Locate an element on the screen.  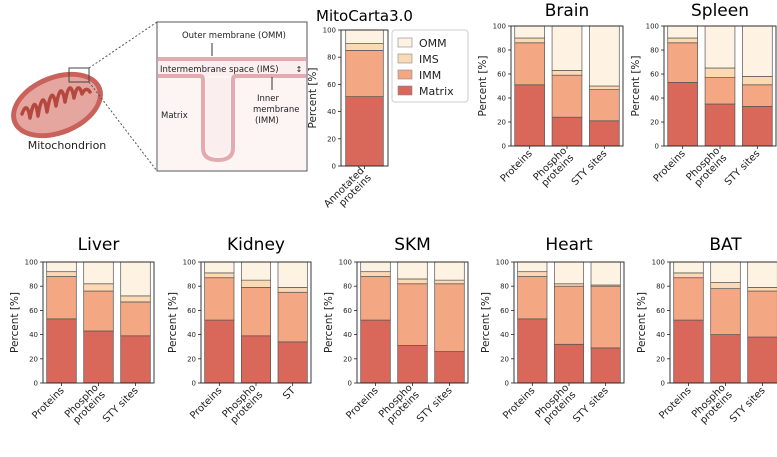
chart-title: Kidney is located at coordinates (256, 245).